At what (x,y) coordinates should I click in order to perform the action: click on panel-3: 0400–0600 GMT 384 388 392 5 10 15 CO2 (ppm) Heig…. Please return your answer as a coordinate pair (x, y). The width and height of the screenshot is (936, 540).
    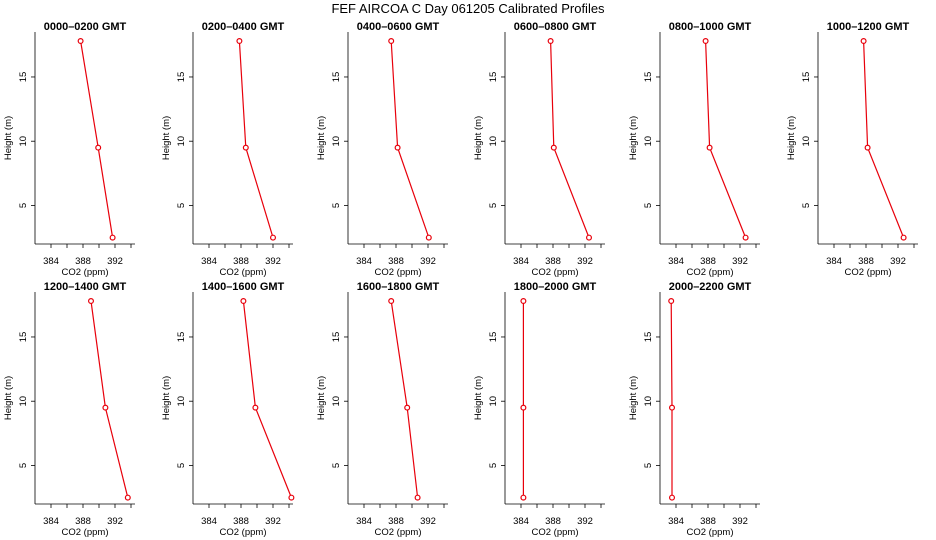
    Looking at the image, I should click on (382, 149).